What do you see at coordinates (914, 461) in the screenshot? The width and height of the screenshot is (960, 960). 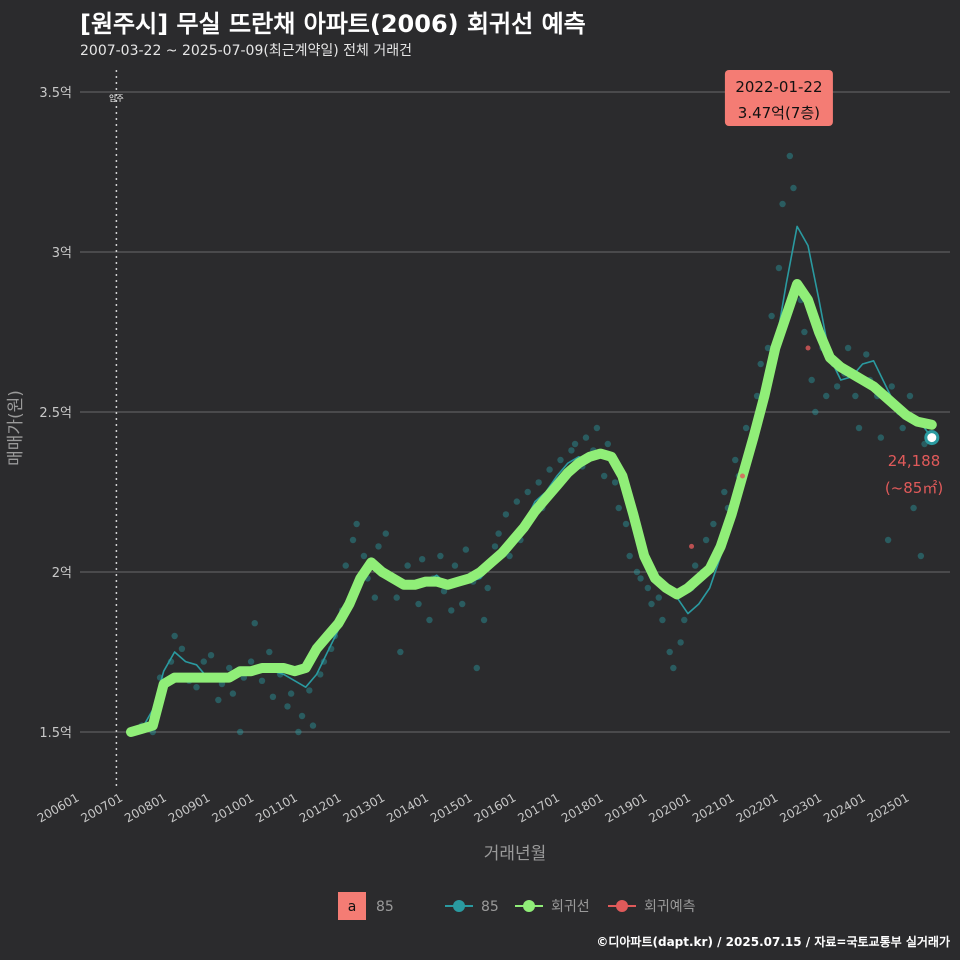 I see `latest-count-label: 24,188` at bounding box center [914, 461].